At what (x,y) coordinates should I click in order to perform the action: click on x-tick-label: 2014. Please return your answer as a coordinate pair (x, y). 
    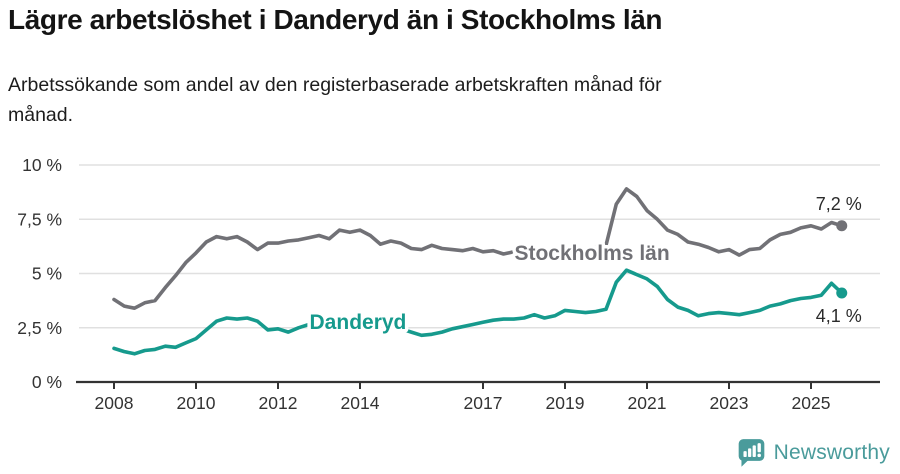
    Looking at the image, I should click on (360, 403).